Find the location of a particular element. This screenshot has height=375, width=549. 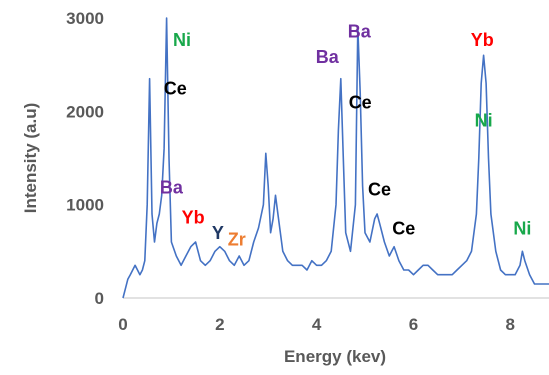

x-axis-title: Energy (kev) is located at coordinates (335, 356).